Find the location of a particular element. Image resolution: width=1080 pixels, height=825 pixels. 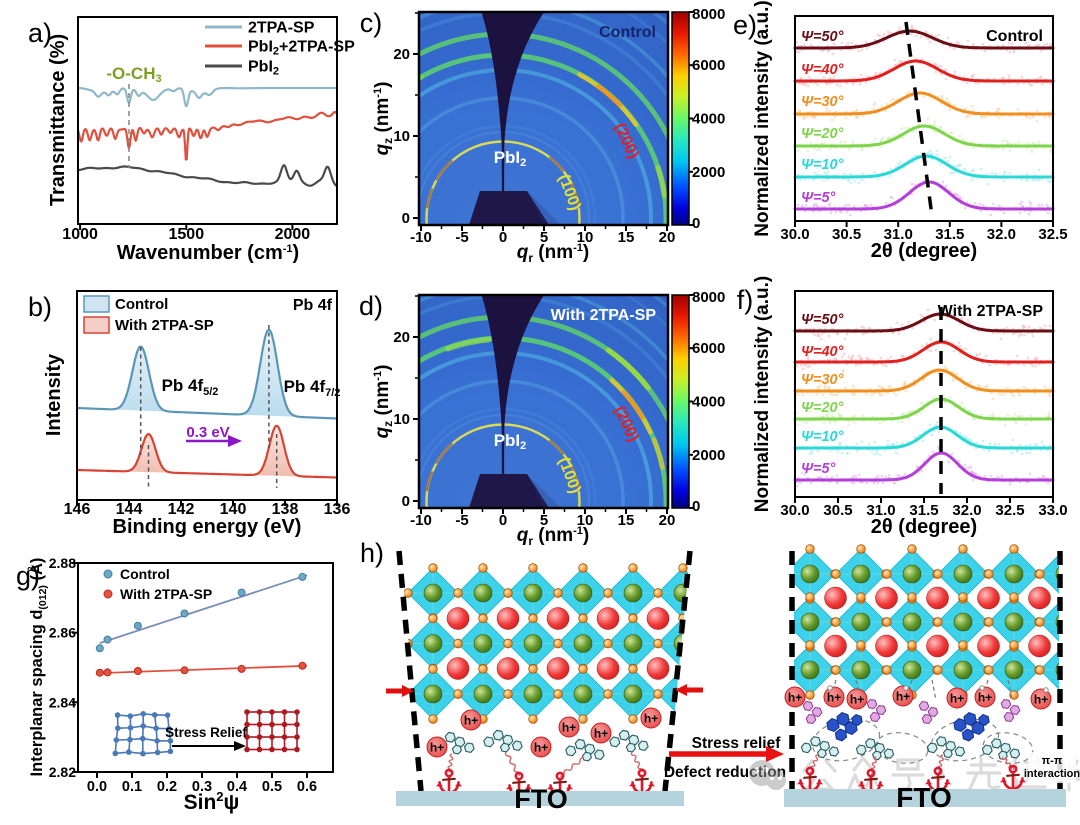

svg-text: interaction is located at coordinates (1052, 774).